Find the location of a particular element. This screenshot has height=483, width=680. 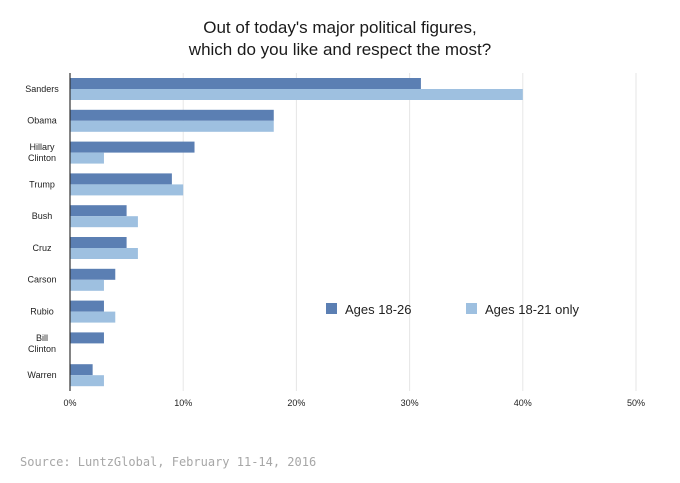

legend-label: Ages 18-26 is located at coordinates (378, 309).